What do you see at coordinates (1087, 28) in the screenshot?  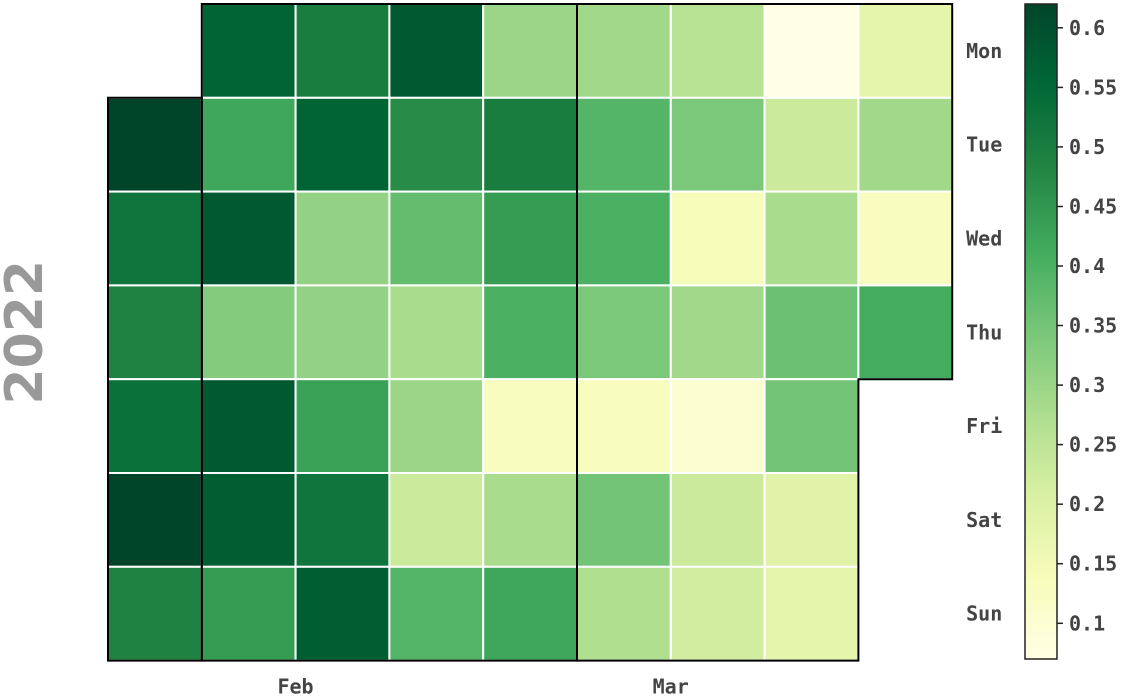 I see `colorbar-tick-label: 0.6` at bounding box center [1087, 28].